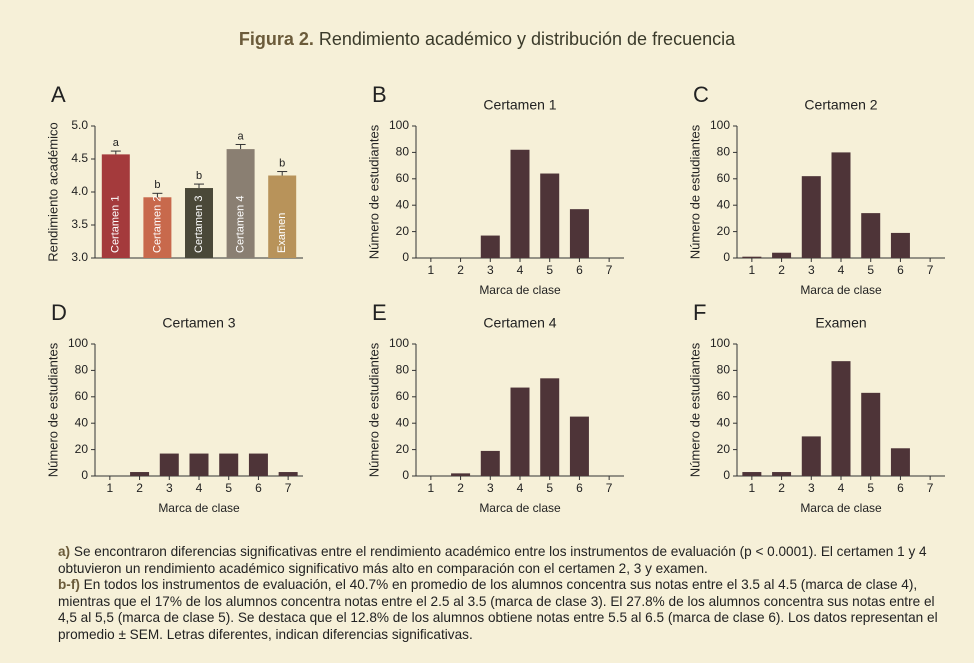  What do you see at coordinates (276, 39) in the screenshot?
I see `figure-label: Figura 2.` at bounding box center [276, 39].